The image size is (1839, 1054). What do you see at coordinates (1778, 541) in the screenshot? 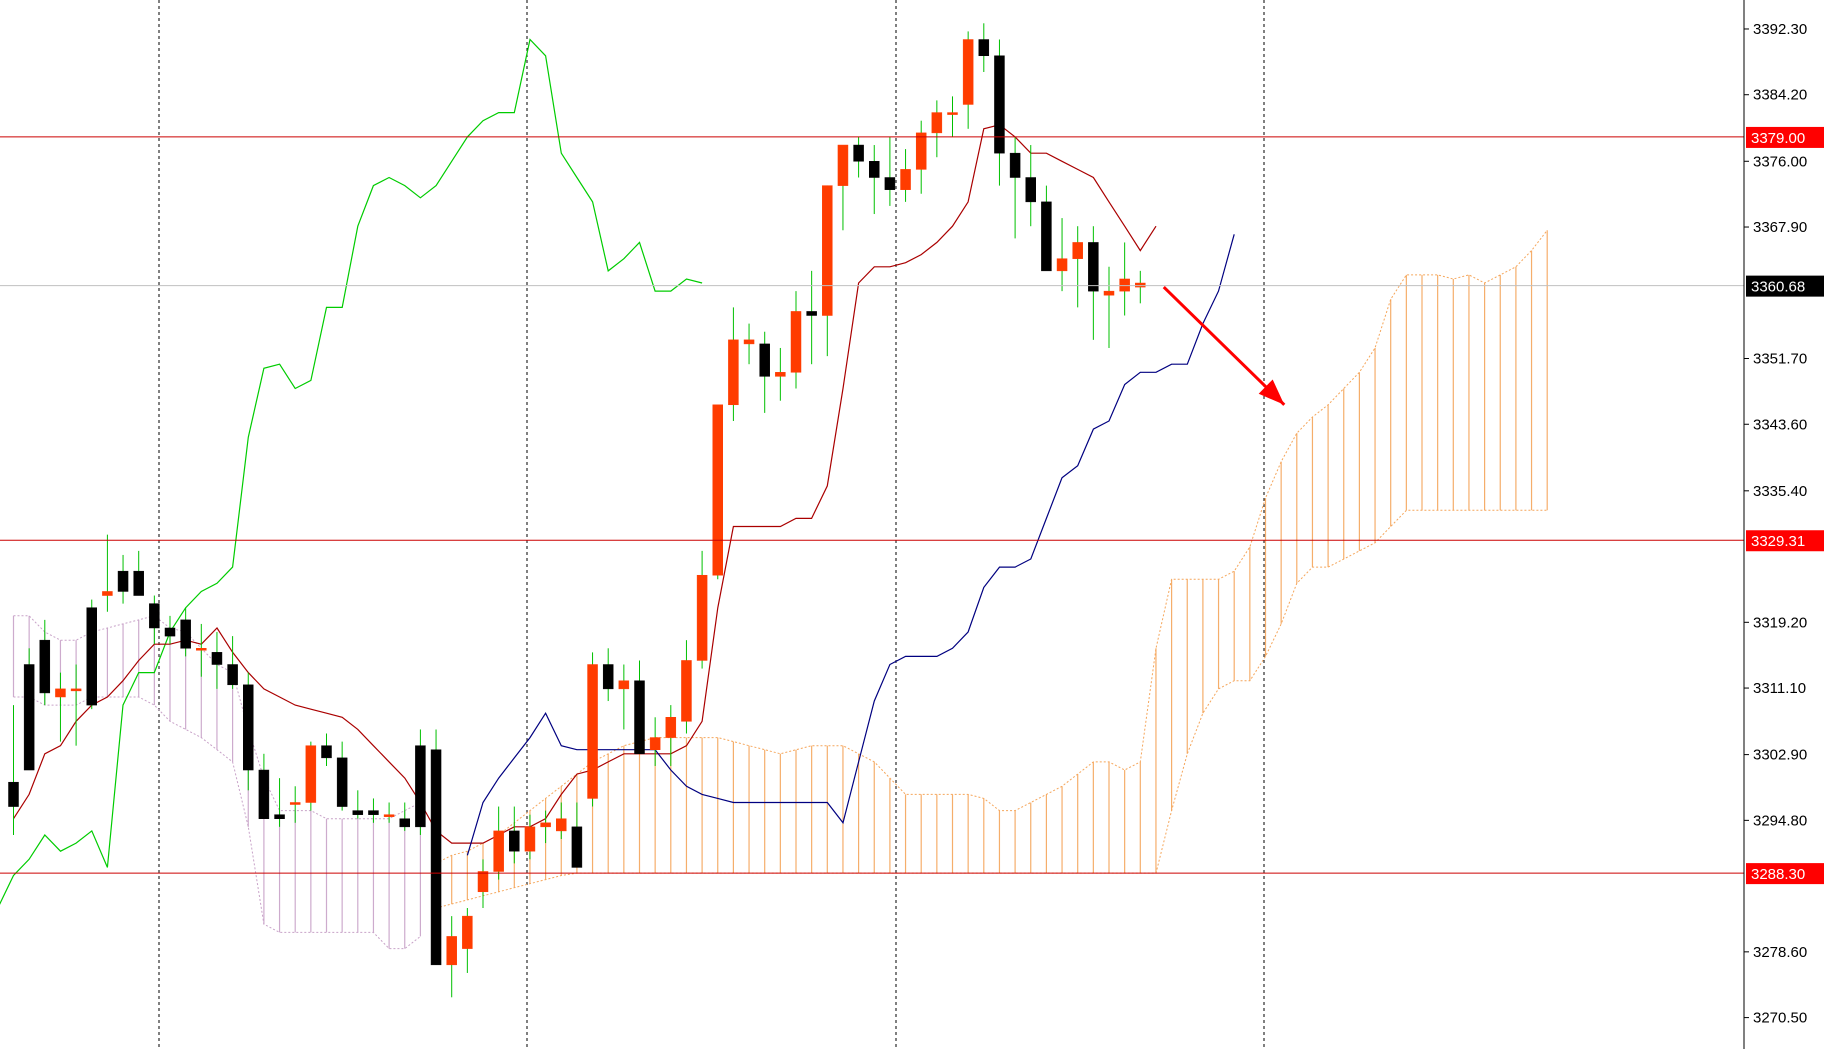
I see `level-label-2-text: 3329.31` at bounding box center [1778, 541].